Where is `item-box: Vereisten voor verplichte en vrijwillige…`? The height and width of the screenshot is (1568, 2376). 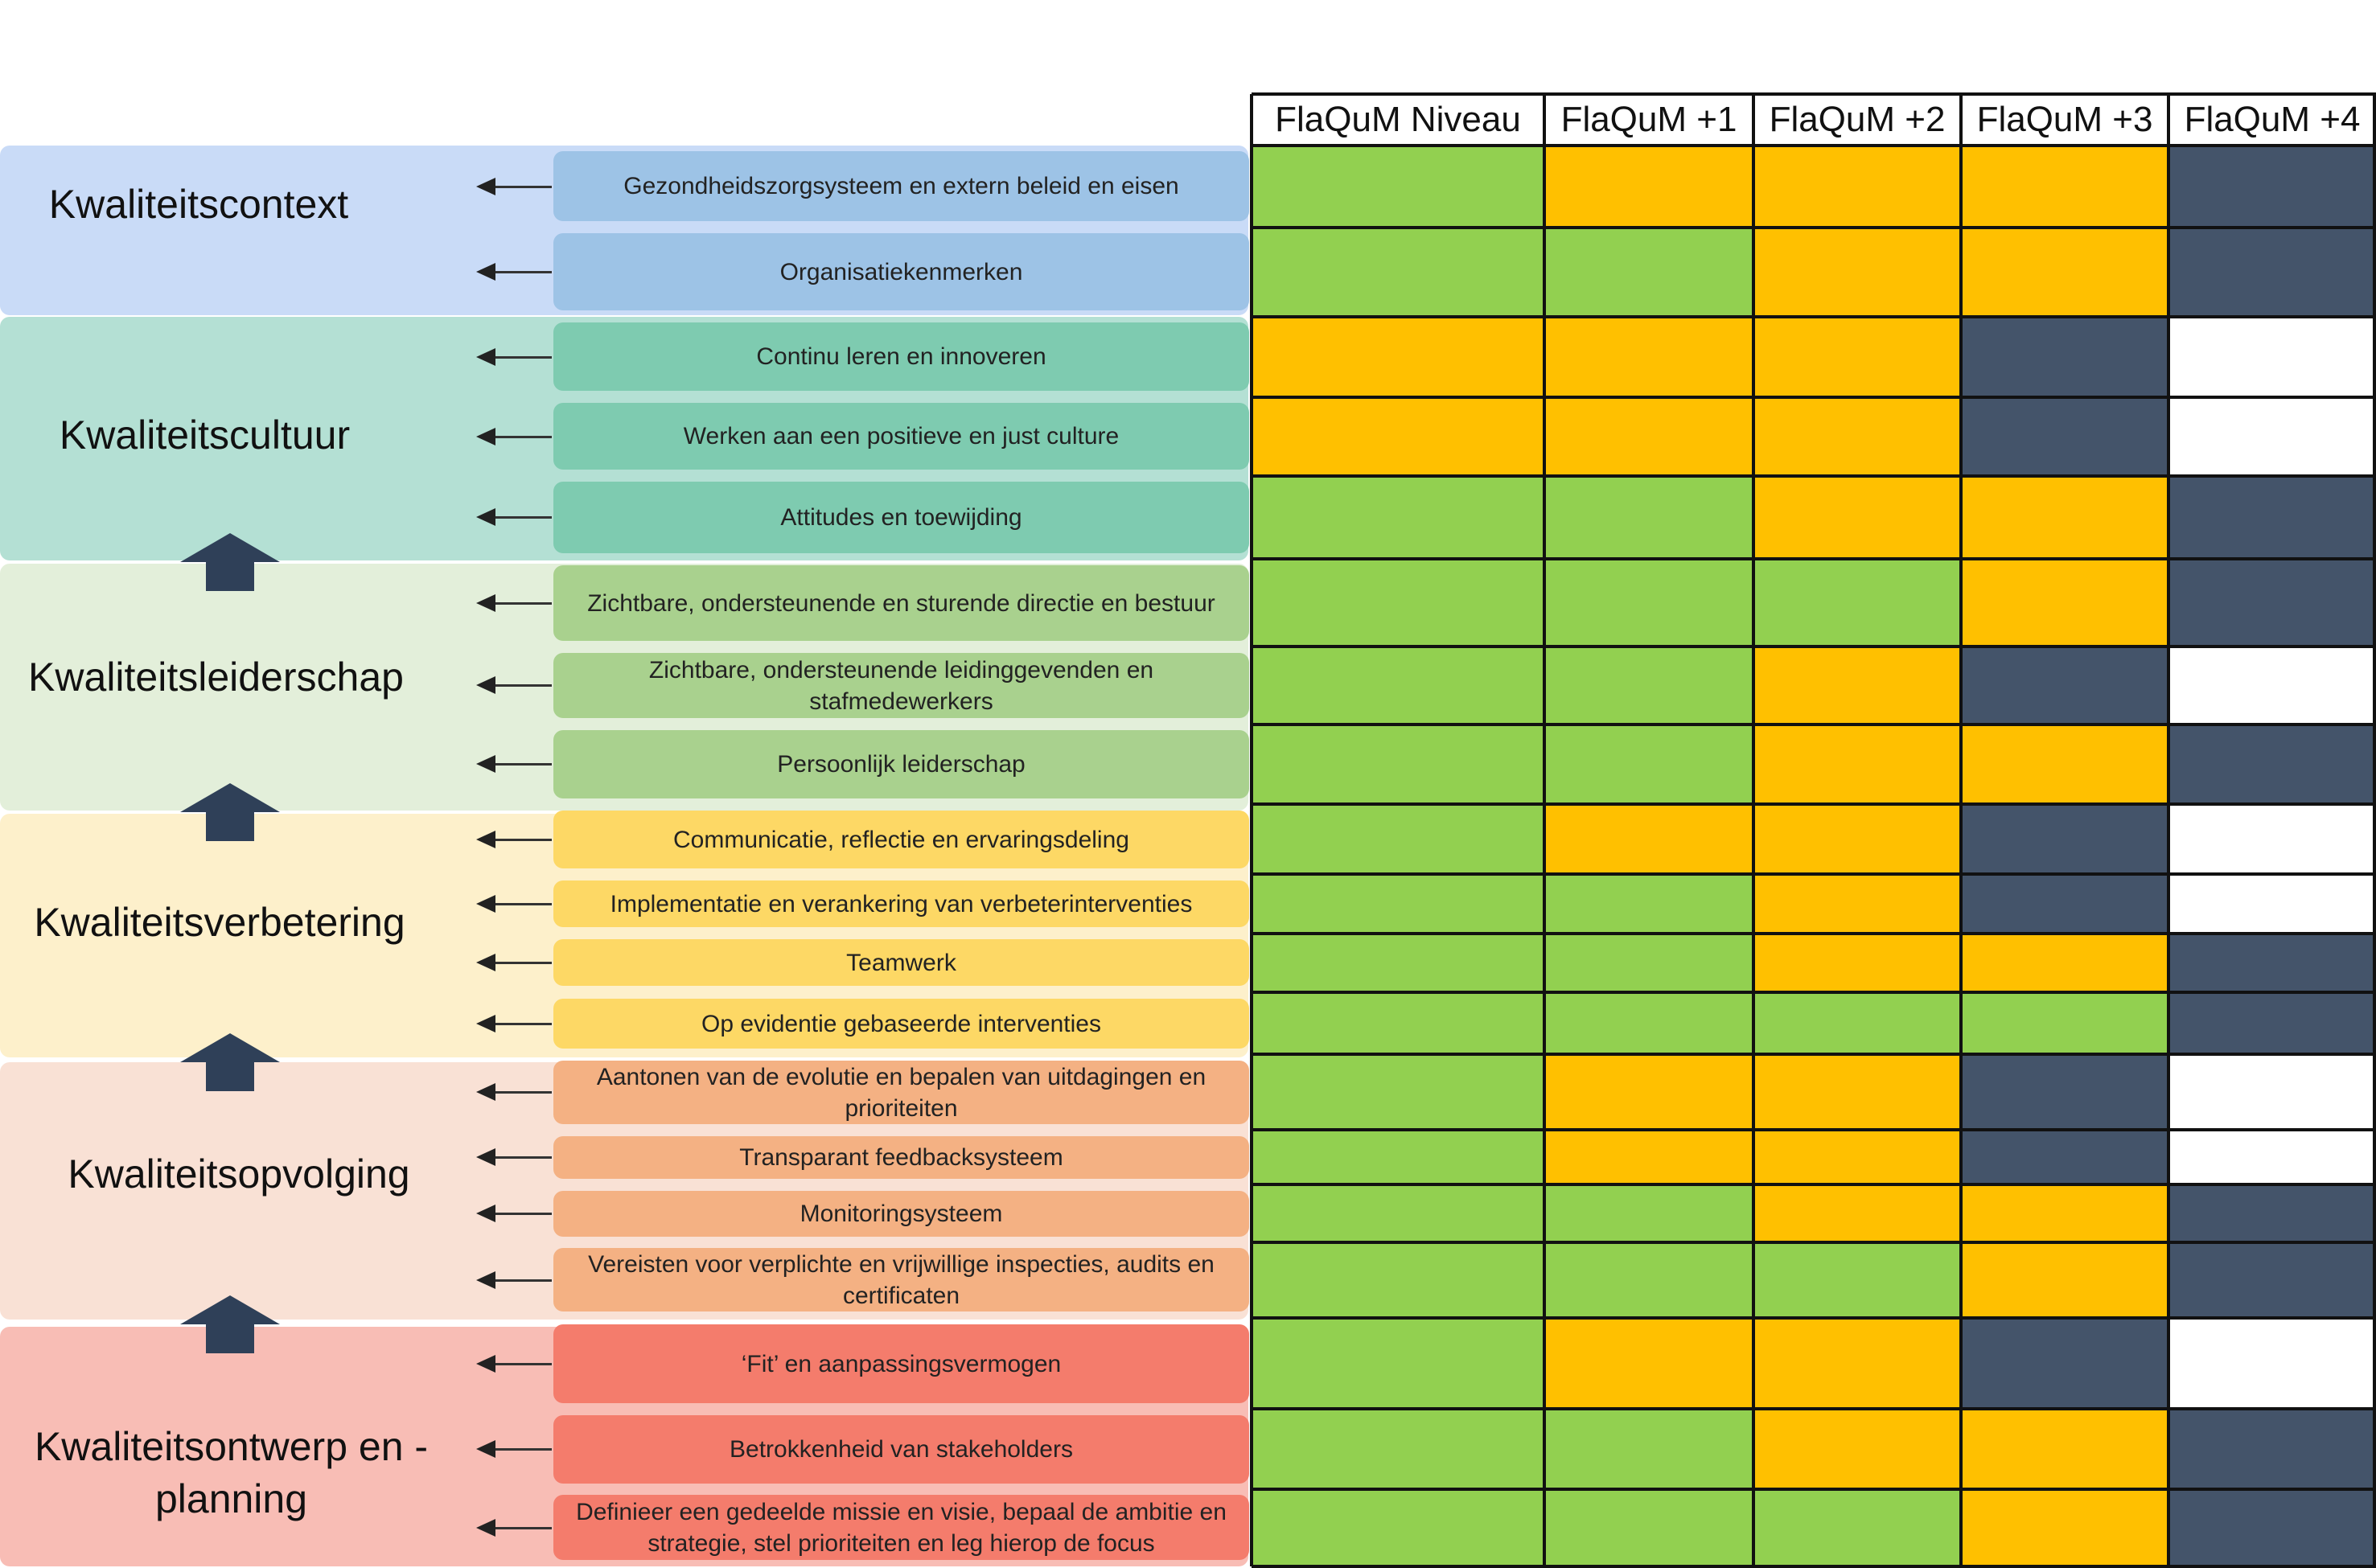
item-box: Vereisten voor verplichte en vrijwillige… is located at coordinates (901, 1279).